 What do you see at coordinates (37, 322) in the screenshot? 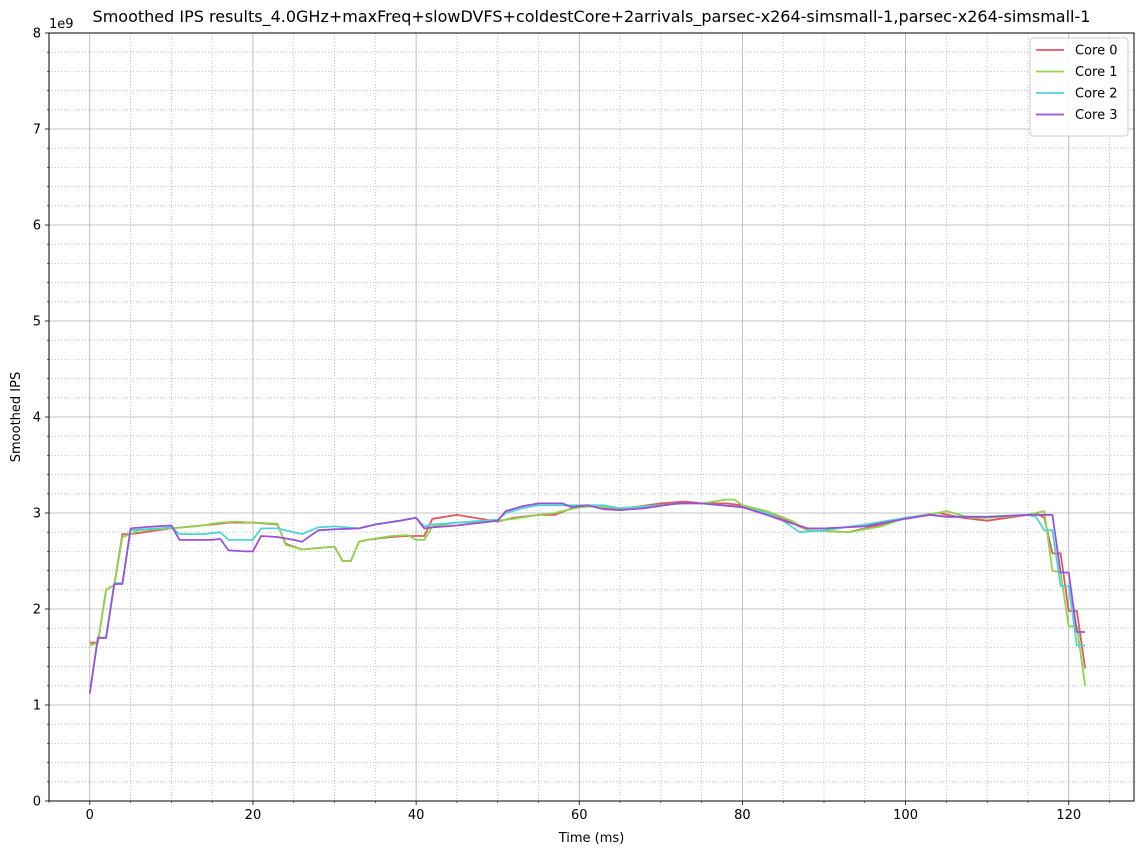
I see `y-tick-label: 5` at bounding box center [37, 322].